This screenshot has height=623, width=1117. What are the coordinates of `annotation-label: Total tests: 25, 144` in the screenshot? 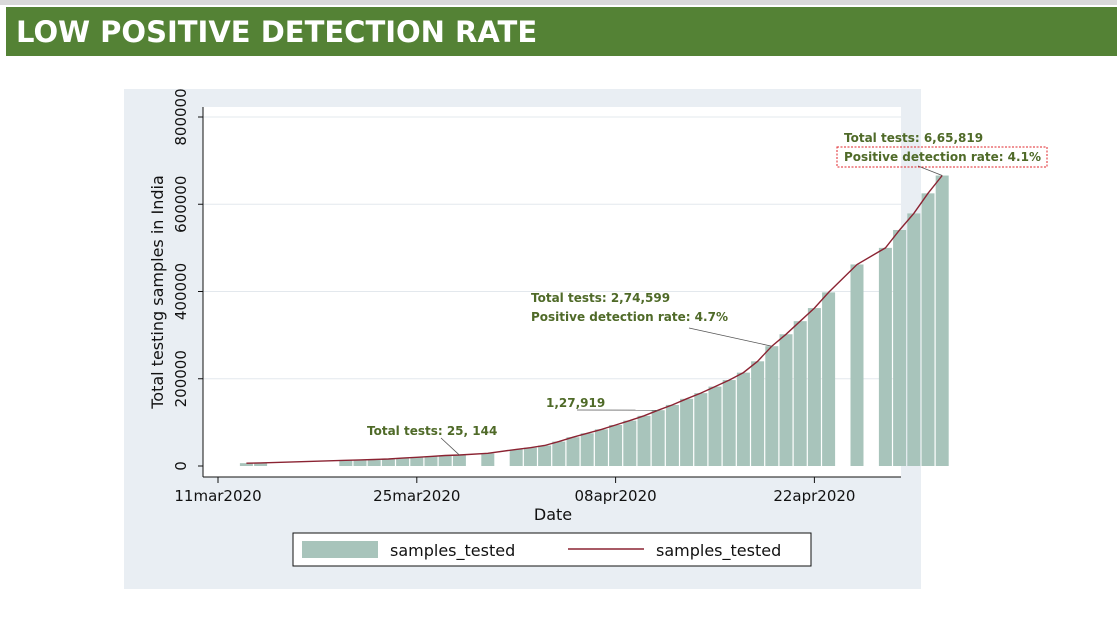 It's located at (432, 431).